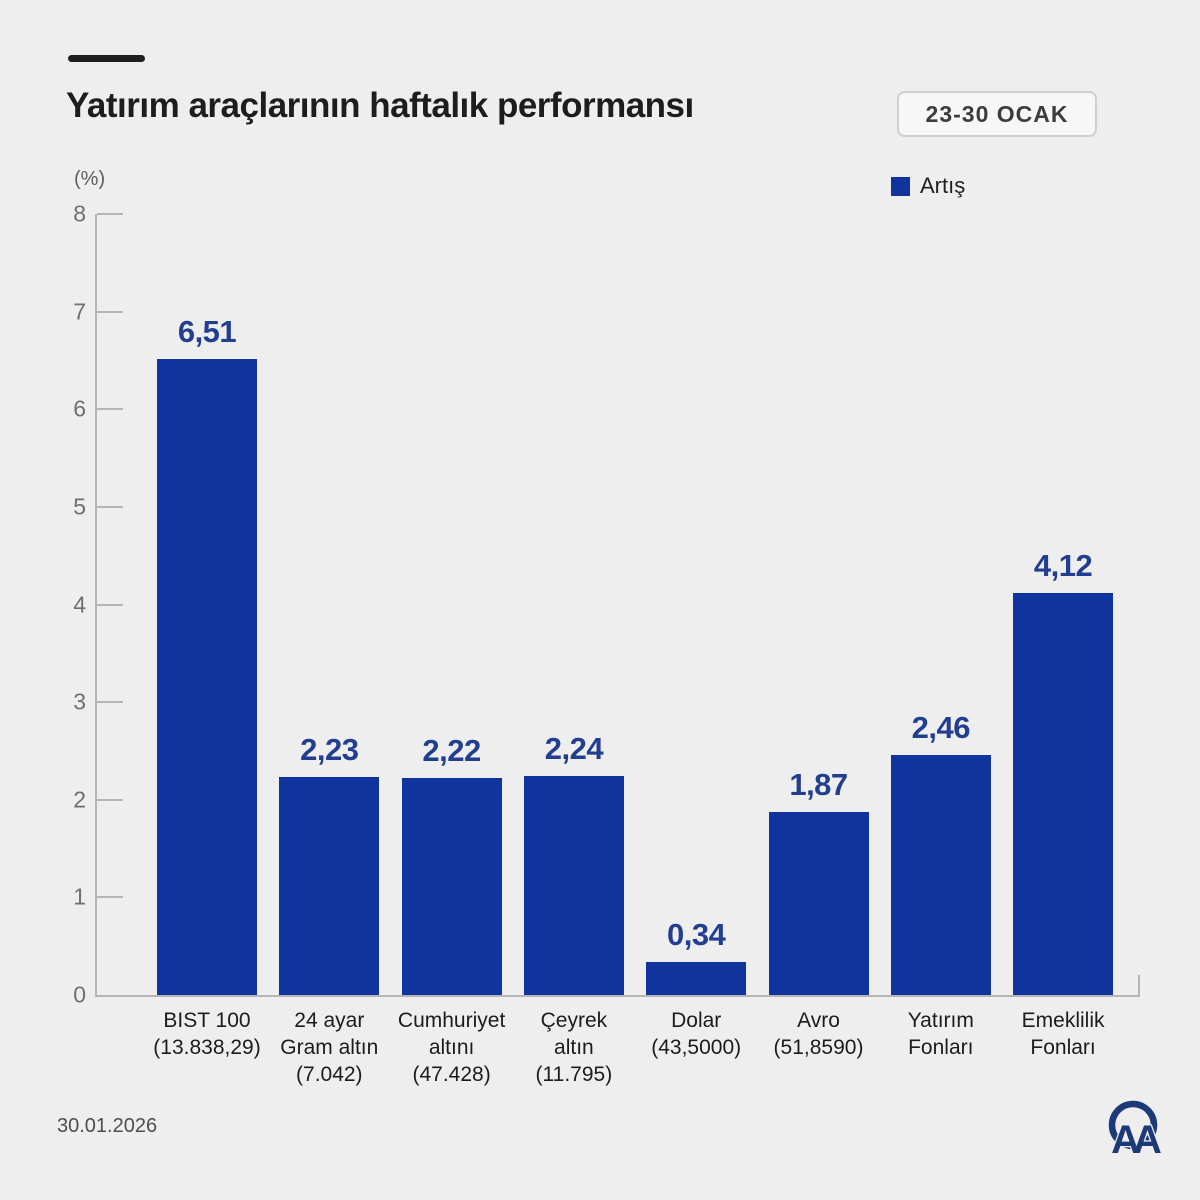 The height and width of the screenshot is (1200, 1200). I want to click on y-tick-label: 1, so click(79, 896).